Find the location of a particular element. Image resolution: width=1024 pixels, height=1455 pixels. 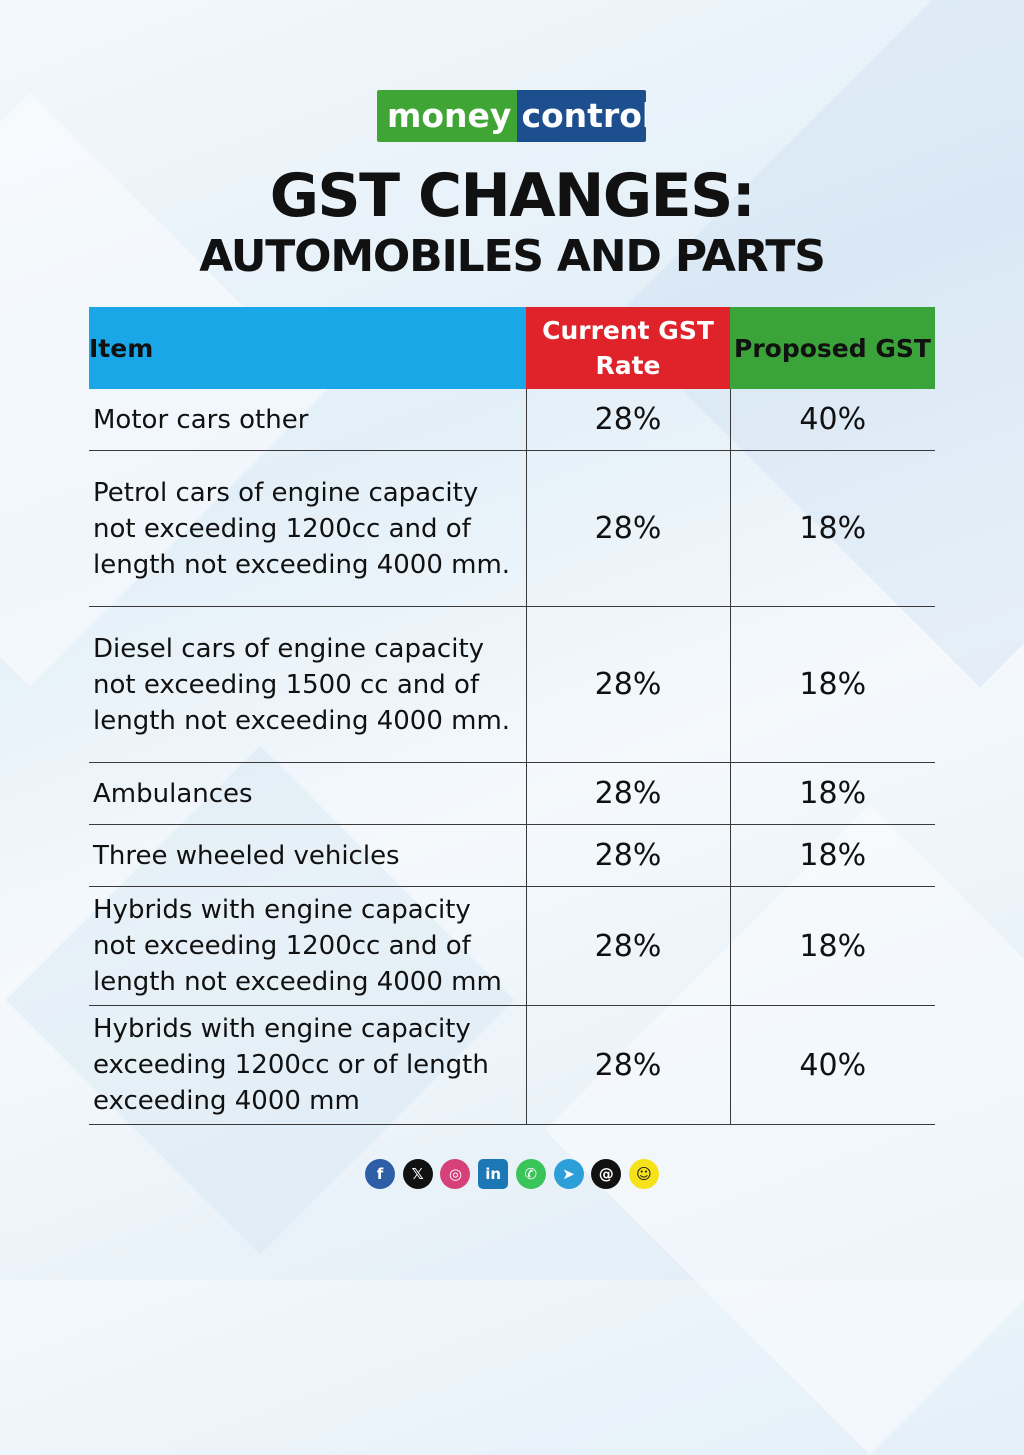

x-icon: 𝕏 is located at coordinates (417, 1174).